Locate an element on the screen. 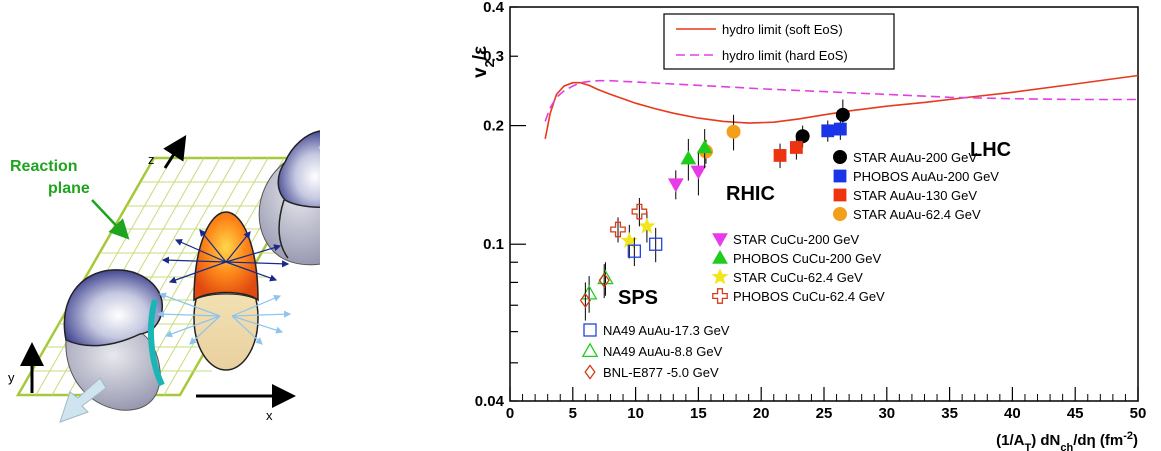 The width and height of the screenshot is (1161, 451). y-tick-label: 0.1 is located at coordinates (493, 244).